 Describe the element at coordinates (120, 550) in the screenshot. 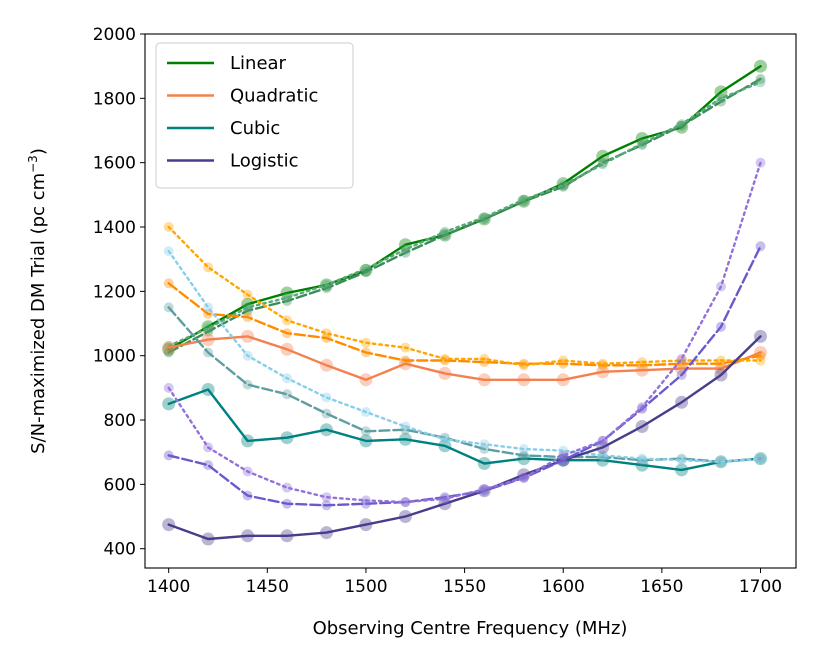

I see `y-tick-label: 400` at that location.